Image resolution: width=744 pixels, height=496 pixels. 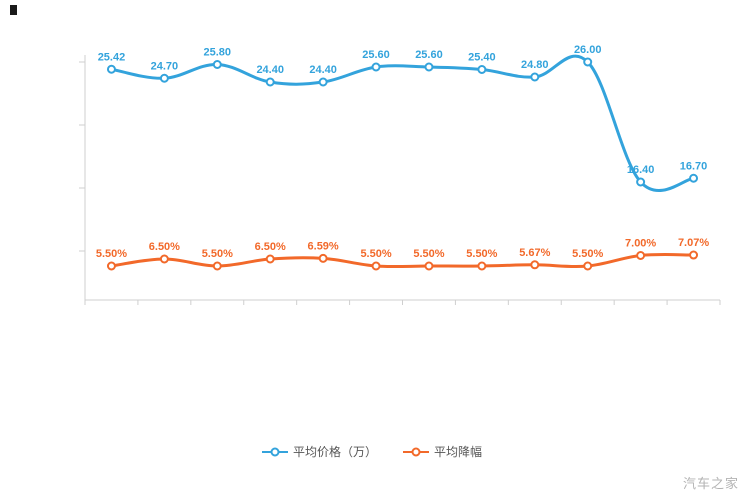 I want to click on point-label: 5.67%, so click(x=534, y=253).